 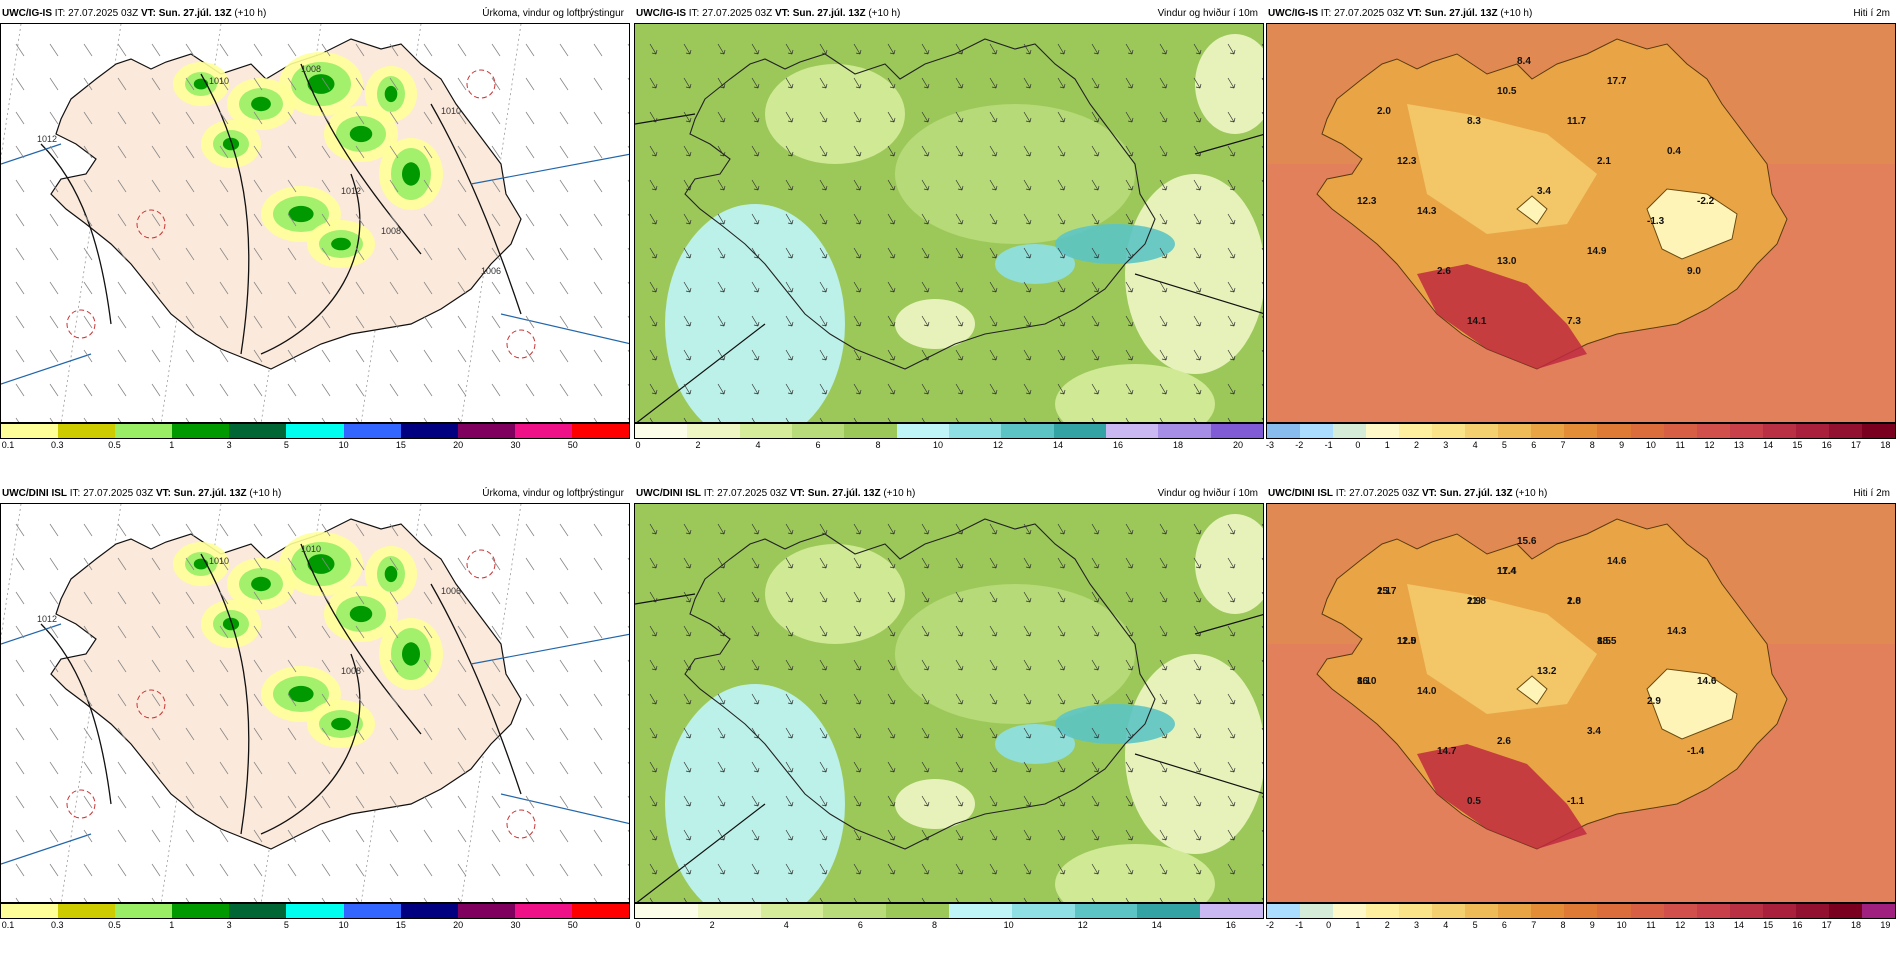 I want to click on temperature-label: 3.4, so click(x=1544, y=191).